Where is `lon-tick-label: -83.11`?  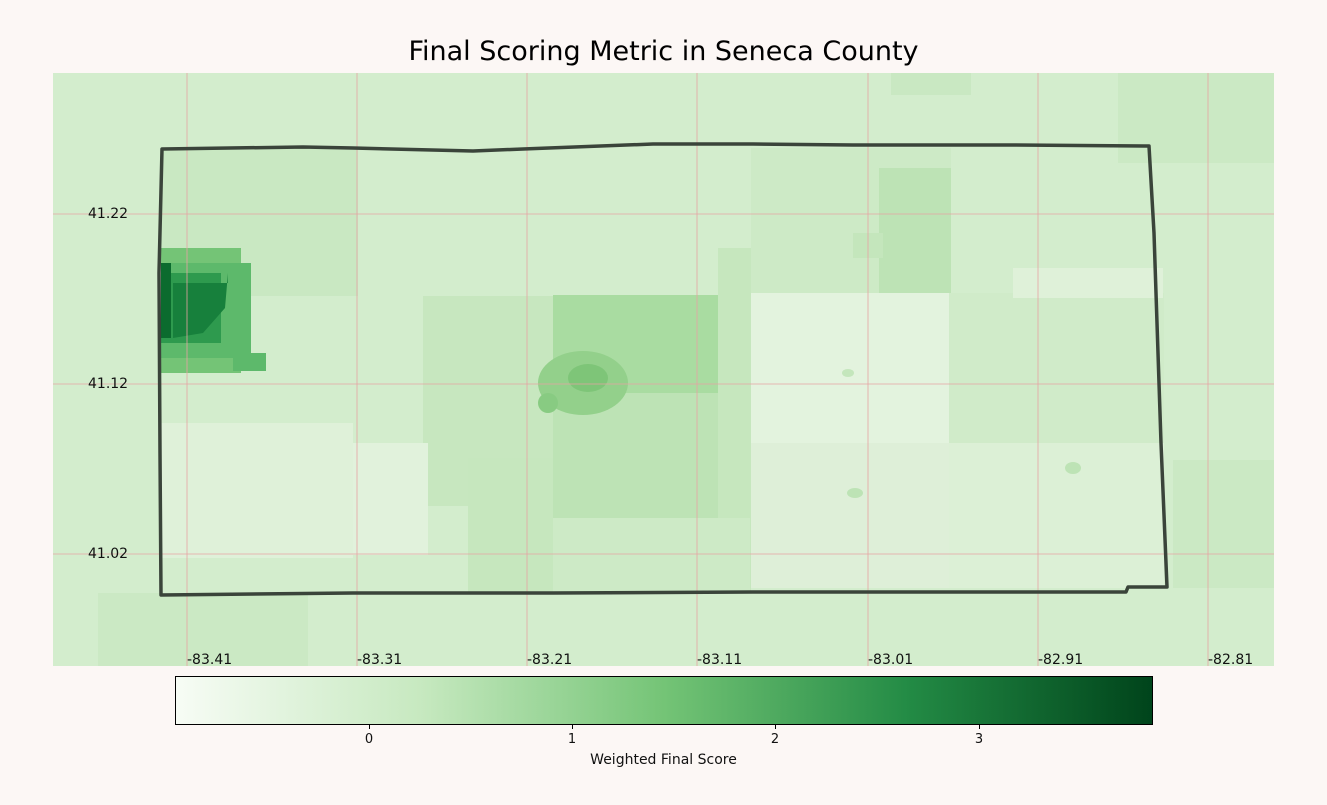 lon-tick-label: -83.11 is located at coordinates (720, 660).